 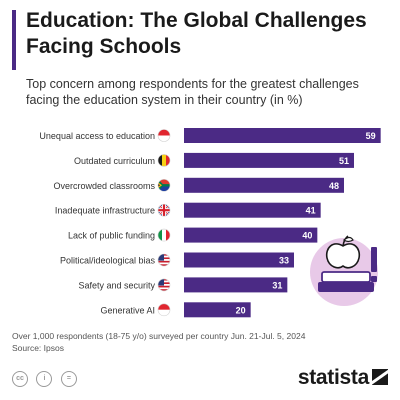 I want to click on category-label: Unequal access to education, so click(x=97, y=136).